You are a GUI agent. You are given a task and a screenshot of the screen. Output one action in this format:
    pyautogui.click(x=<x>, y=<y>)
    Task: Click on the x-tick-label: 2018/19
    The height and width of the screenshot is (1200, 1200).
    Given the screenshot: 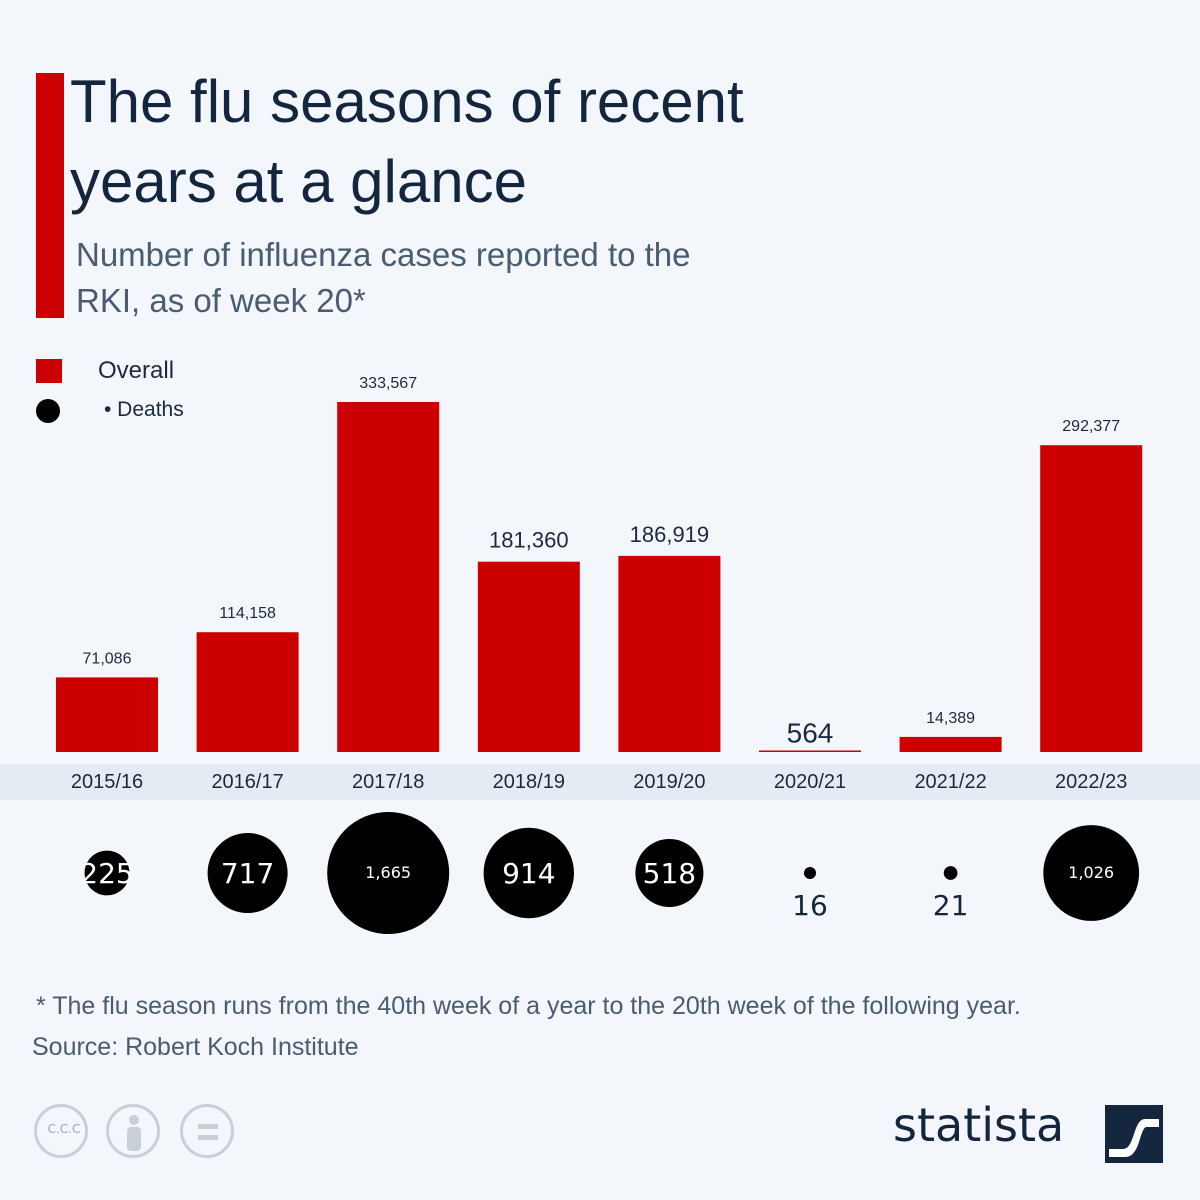 What is the action you would take?
    pyautogui.click(x=529, y=782)
    